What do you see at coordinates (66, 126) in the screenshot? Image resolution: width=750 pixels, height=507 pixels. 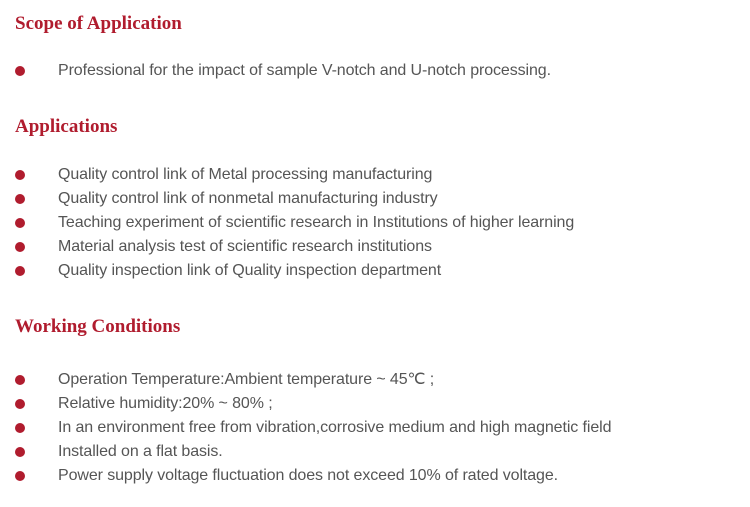 I see `section-heading-applications: Applications` at bounding box center [66, 126].